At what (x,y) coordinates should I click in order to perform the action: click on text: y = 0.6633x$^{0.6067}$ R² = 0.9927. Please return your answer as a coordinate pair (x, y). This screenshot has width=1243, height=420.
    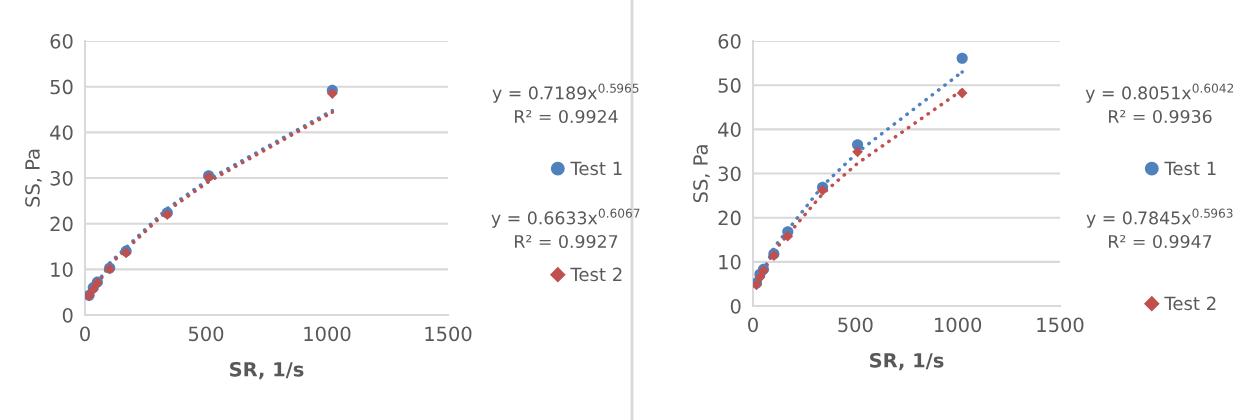
    Looking at the image, I should click on (565, 228).